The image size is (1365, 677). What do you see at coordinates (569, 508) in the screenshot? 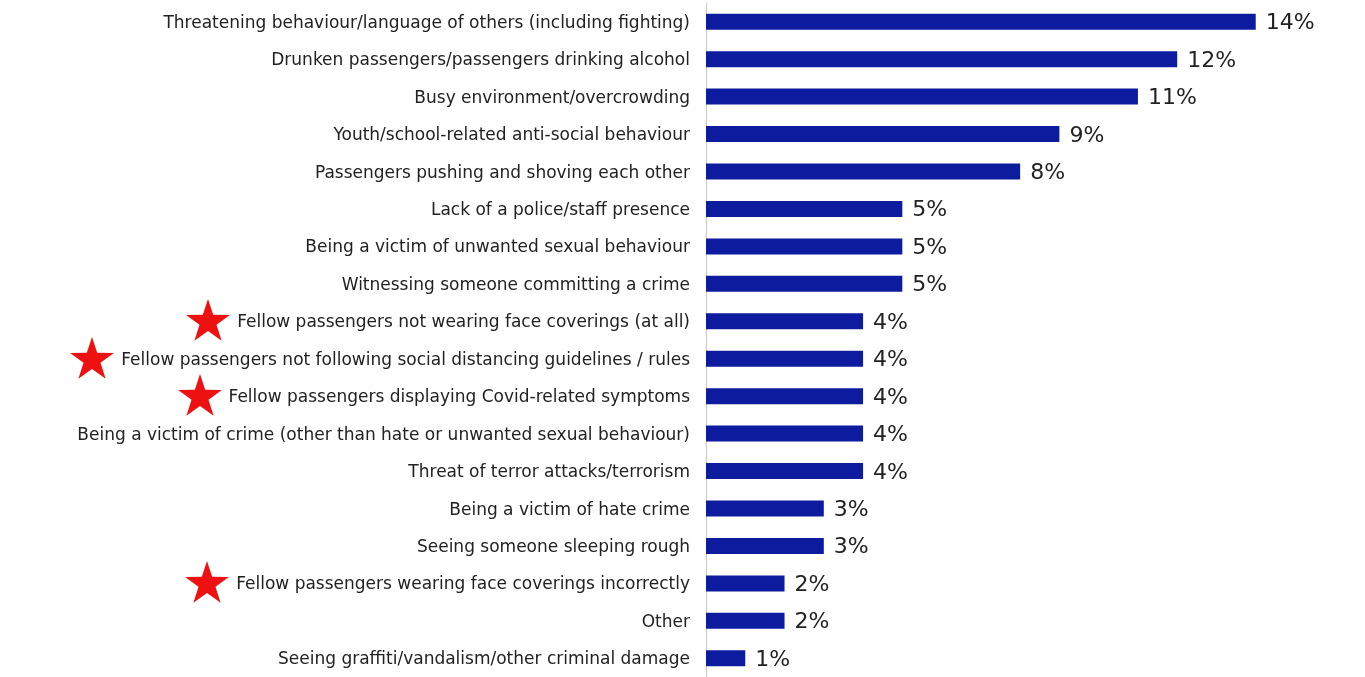
I see `y-tick-label: Being a victim of hate crime` at bounding box center [569, 508].